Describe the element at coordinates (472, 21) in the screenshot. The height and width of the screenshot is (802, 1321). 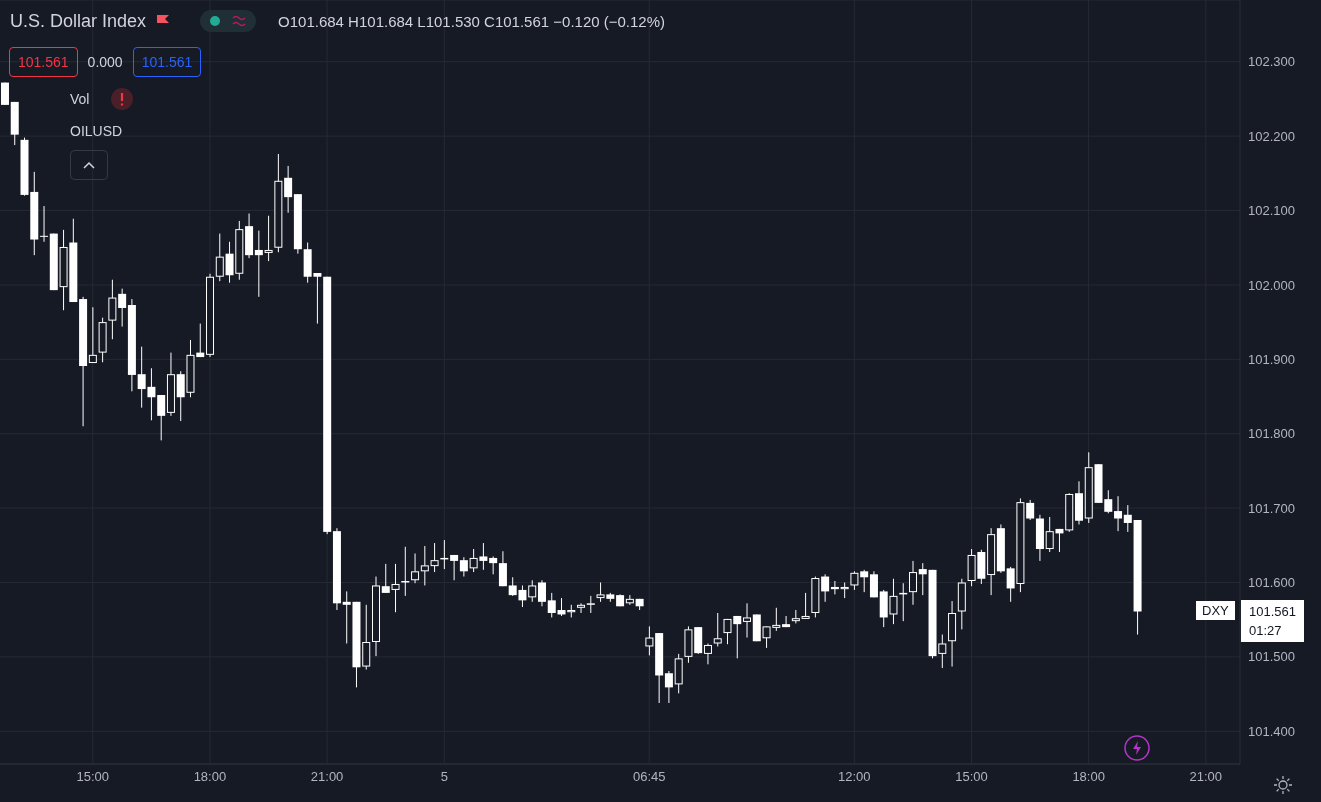
I see `annotation: O101.684 H101.684 L101.530 C101.561 −0.120 (−0.12%)` at that location.